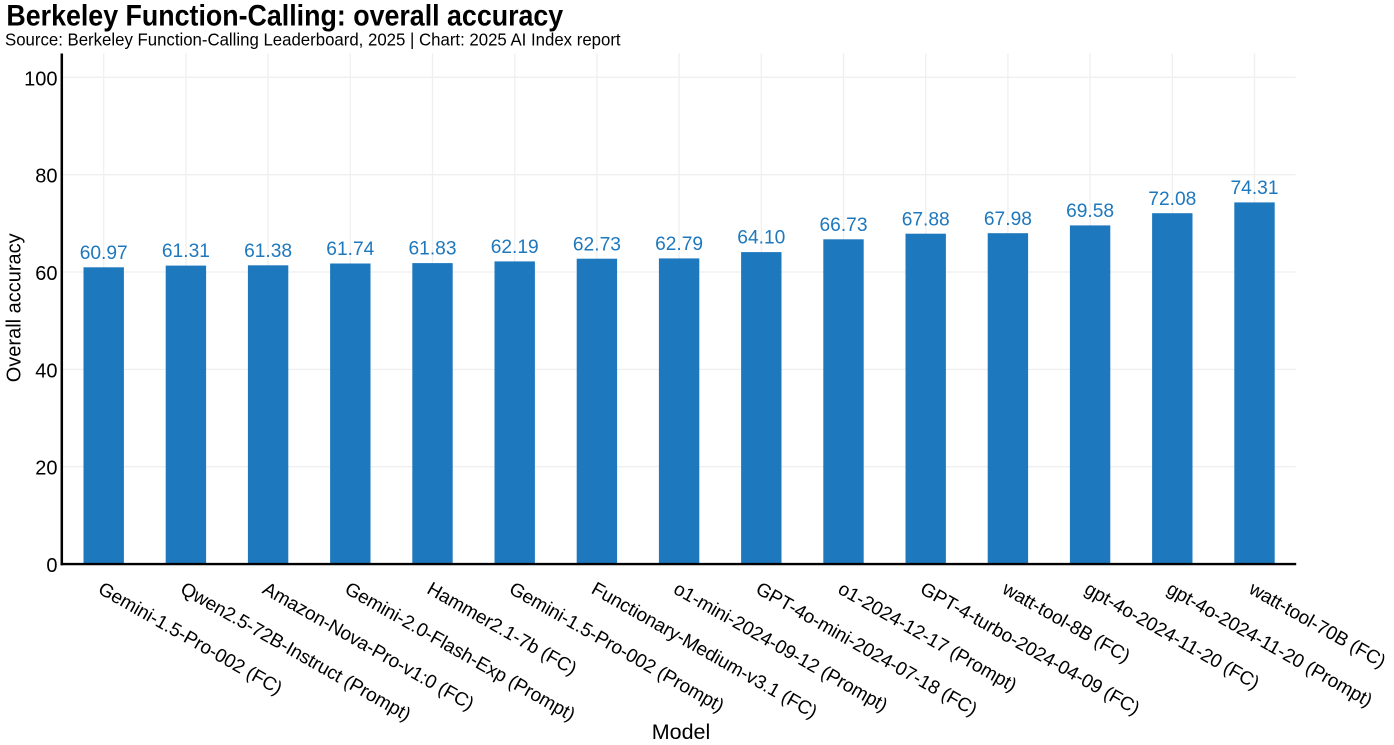 This screenshot has height=745, width=1394. What do you see at coordinates (1172, 199) in the screenshot?
I see `svg-text: 72.08` at bounding box center [1172, 199].